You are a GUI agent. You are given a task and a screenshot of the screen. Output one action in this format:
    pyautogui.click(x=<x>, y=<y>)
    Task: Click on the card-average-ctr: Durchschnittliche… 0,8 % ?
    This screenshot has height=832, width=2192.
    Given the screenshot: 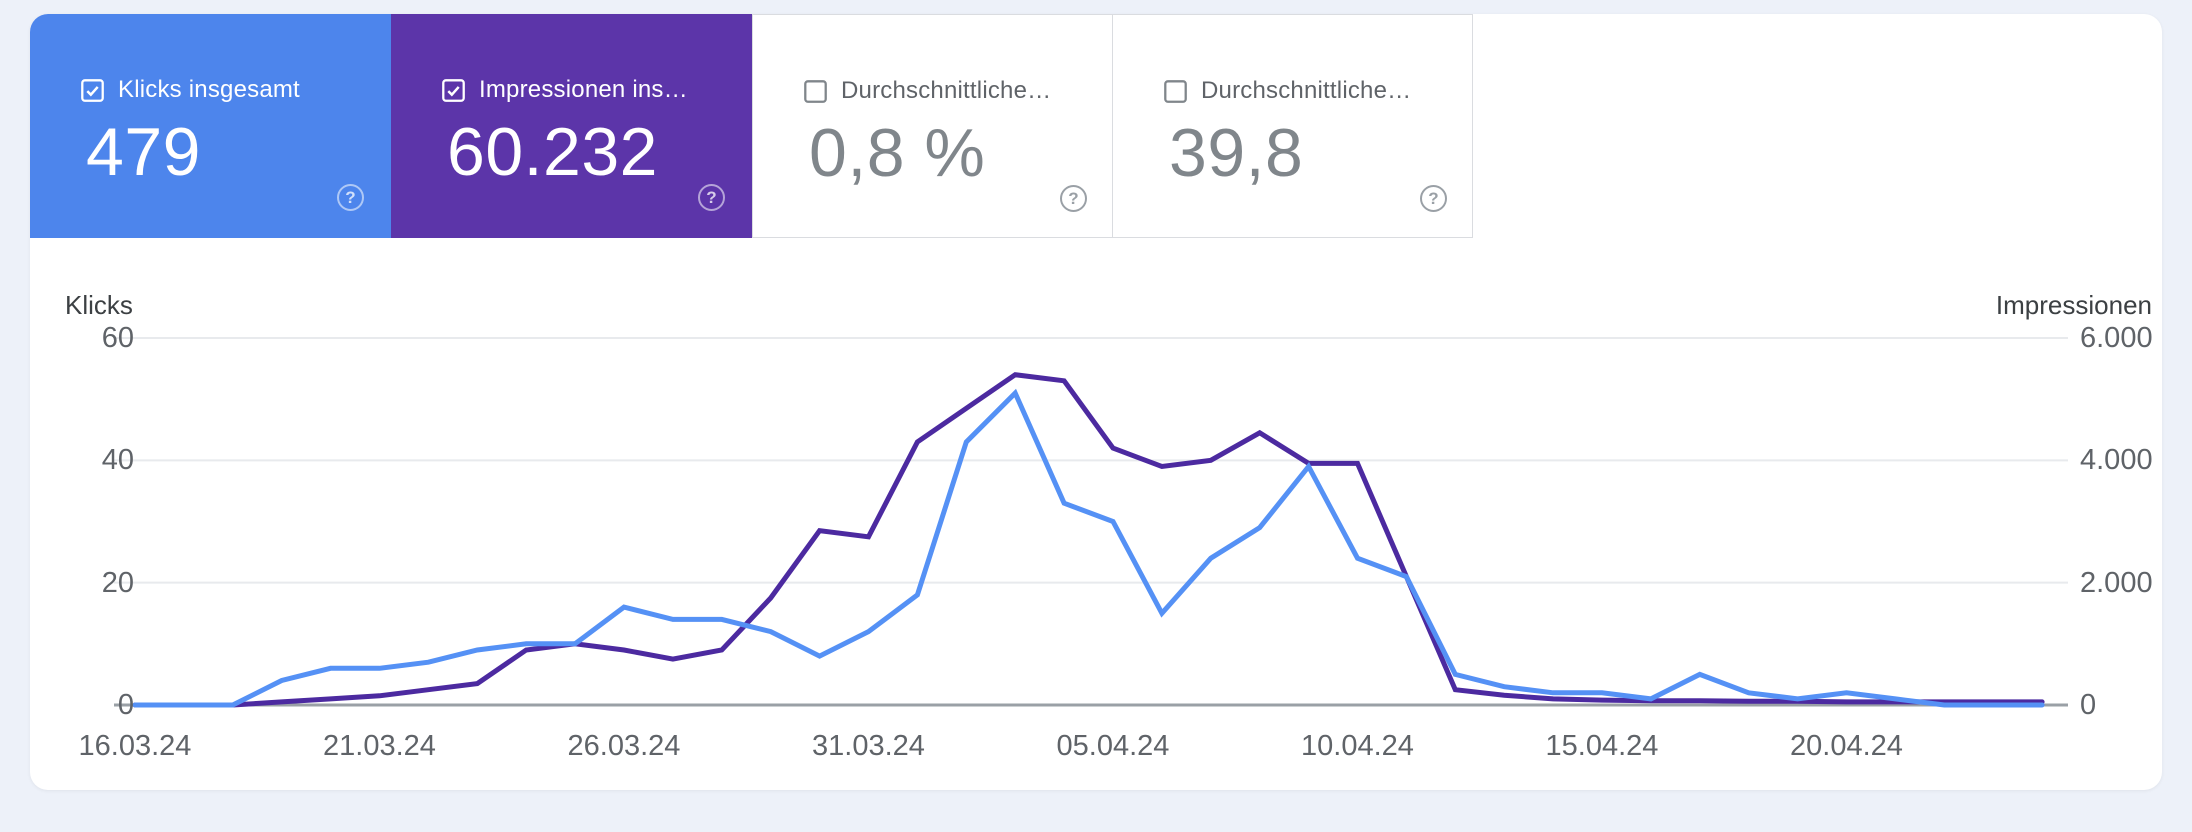 What is the action you would take?
    pyautogui.click(x=932, y=126)
    